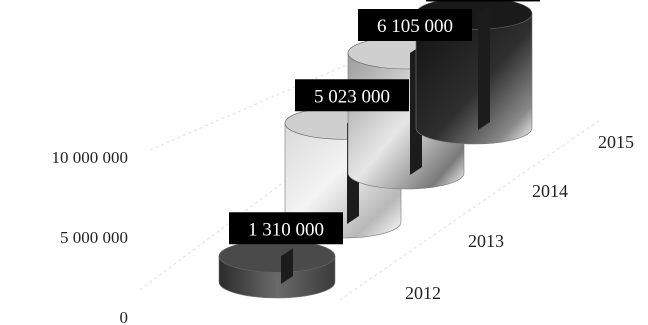  I want to click on cylinder-body, so click(474, 79).